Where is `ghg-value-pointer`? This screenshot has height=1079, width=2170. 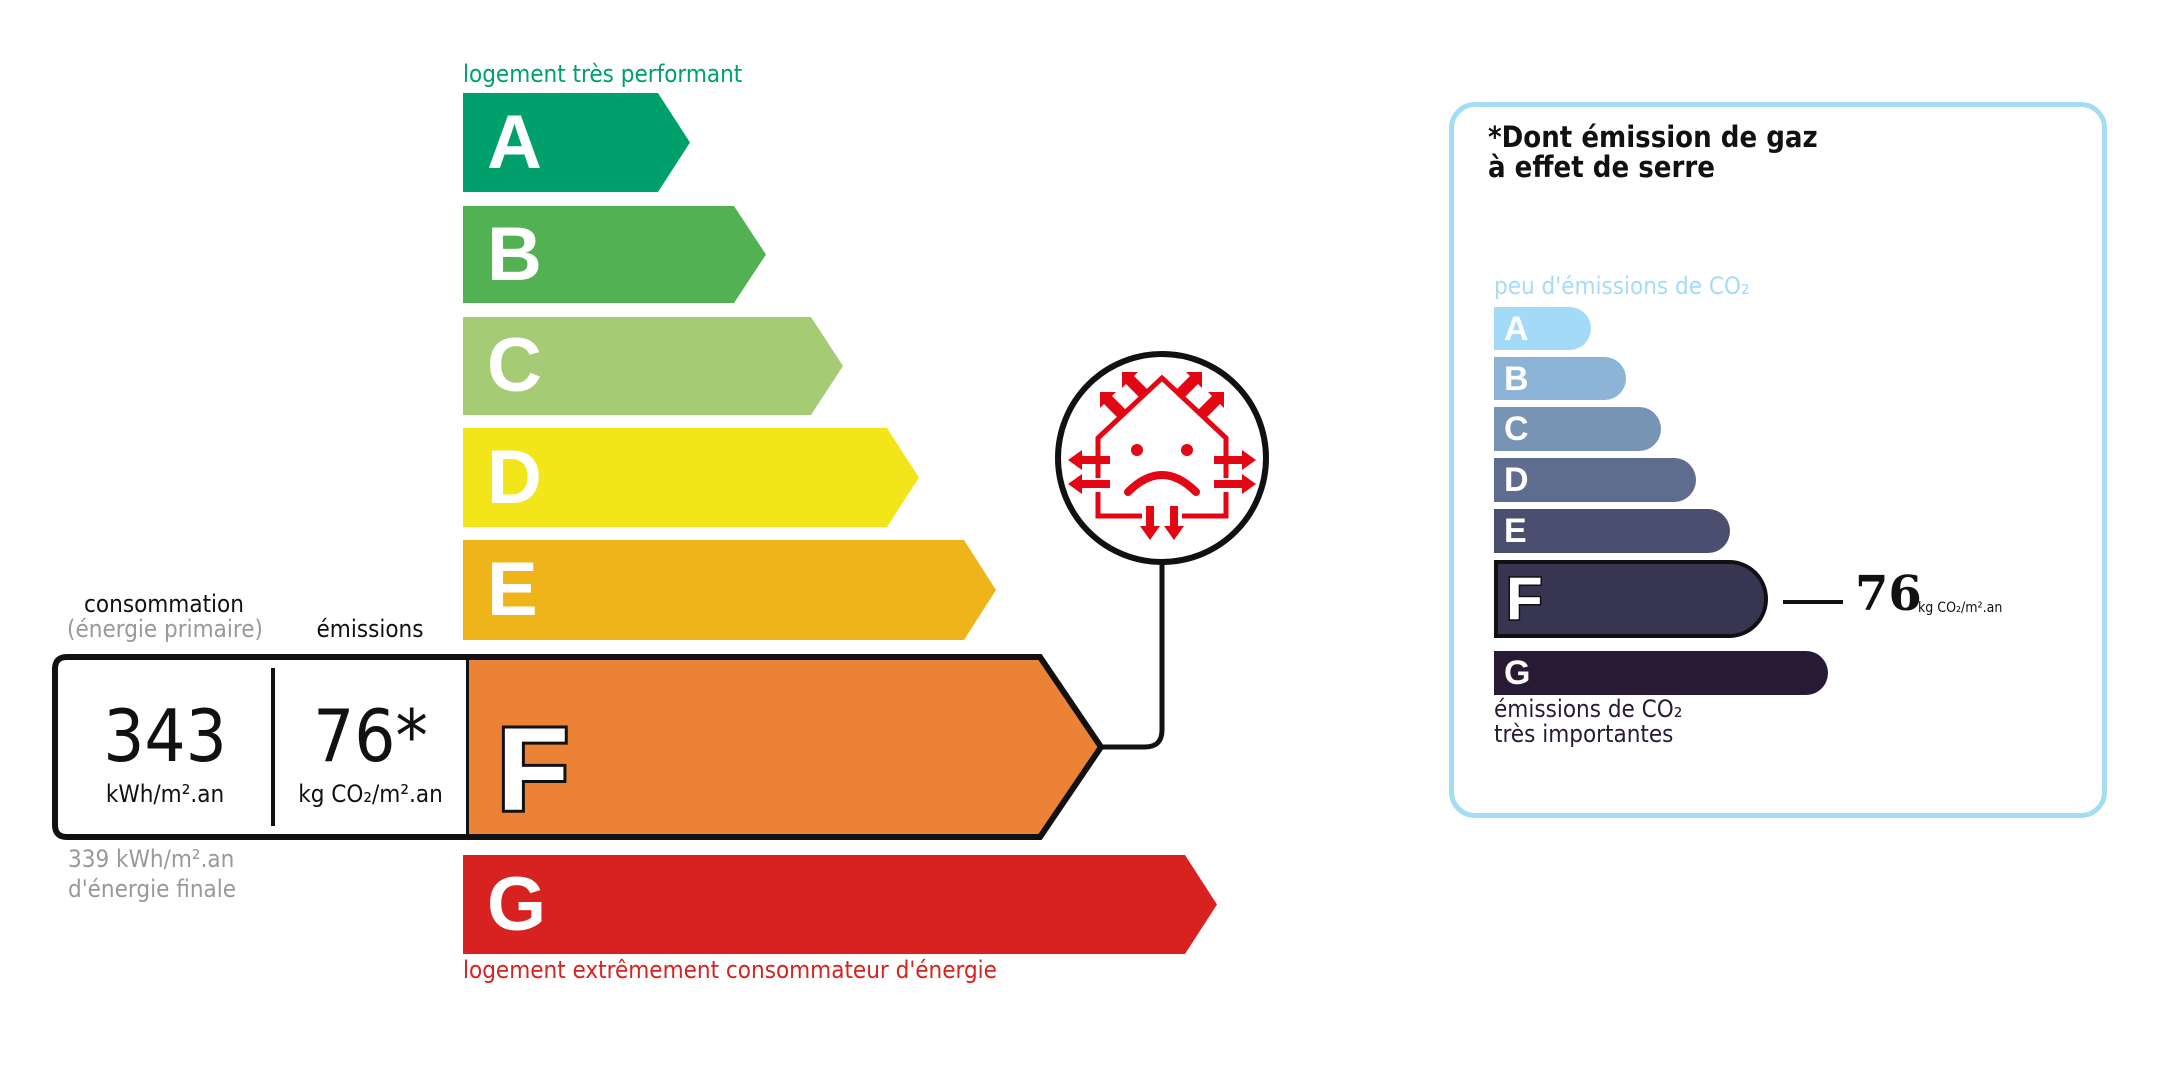
ghg-value-pointer is located at coordinates (1813, 602).